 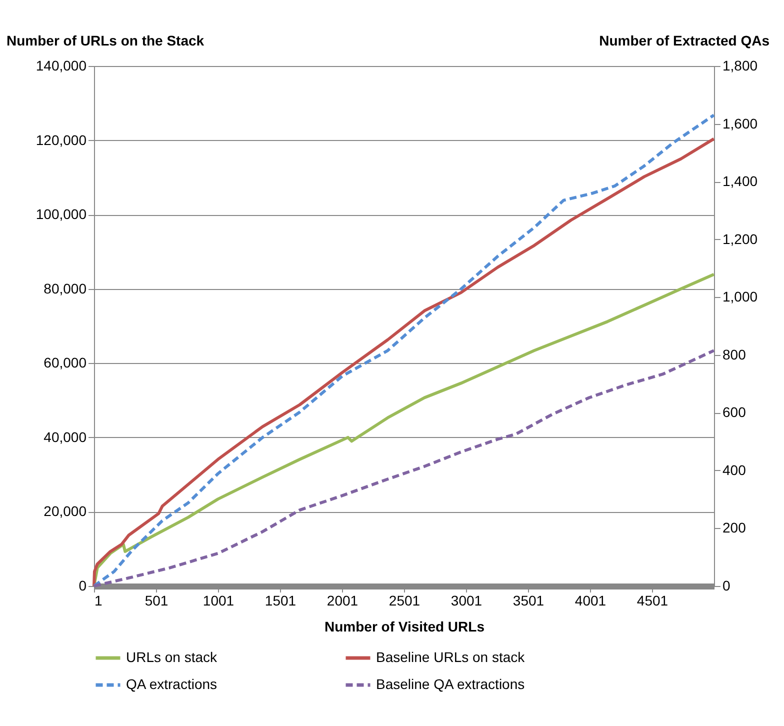 I want to click on y2-tick-label: 400, so click(x=734, y=470).